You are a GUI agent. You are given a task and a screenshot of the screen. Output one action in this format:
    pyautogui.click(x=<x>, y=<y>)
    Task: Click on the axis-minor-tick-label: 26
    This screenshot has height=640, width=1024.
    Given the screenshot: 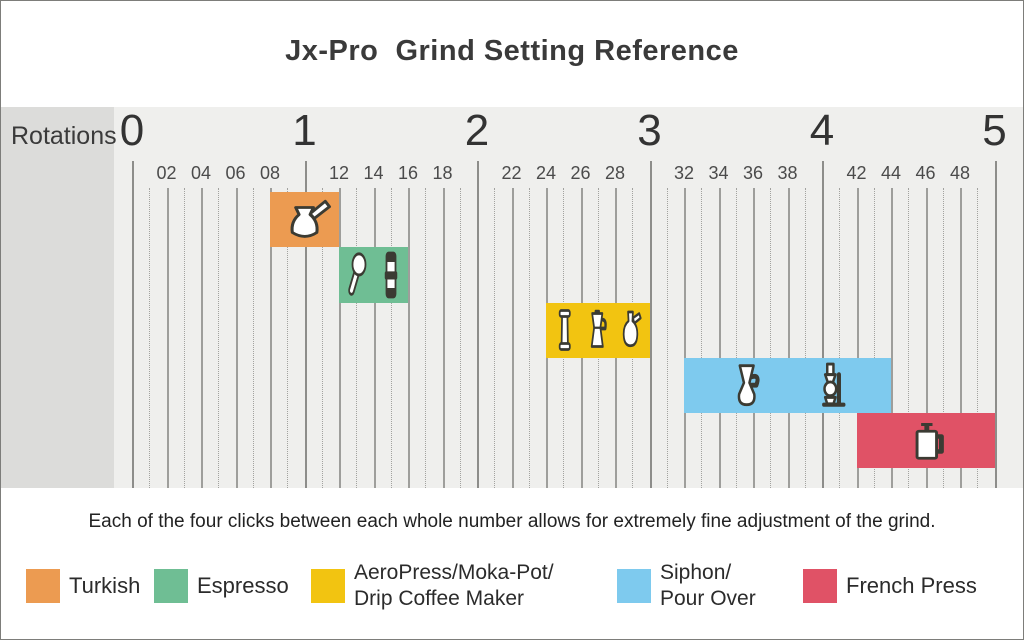 What is the action you would take?
    pyautogui.click(x=580, y=173)
    